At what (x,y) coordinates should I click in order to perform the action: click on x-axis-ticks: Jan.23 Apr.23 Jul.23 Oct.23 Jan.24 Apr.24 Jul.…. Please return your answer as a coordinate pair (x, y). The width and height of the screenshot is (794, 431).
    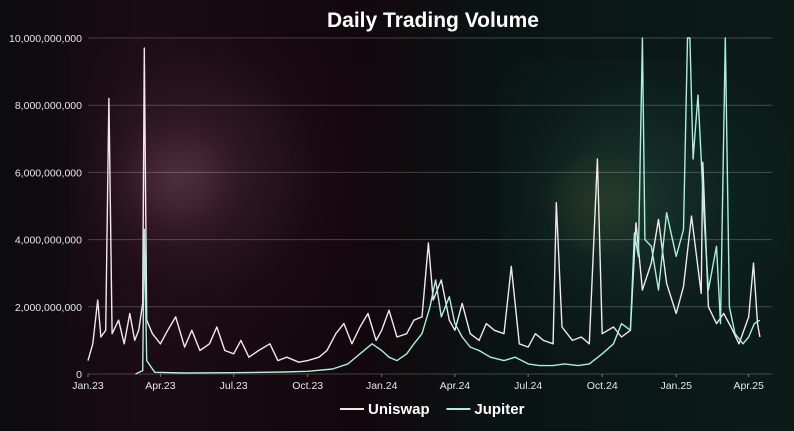
    Looking at the image, I should click on (418, 383).